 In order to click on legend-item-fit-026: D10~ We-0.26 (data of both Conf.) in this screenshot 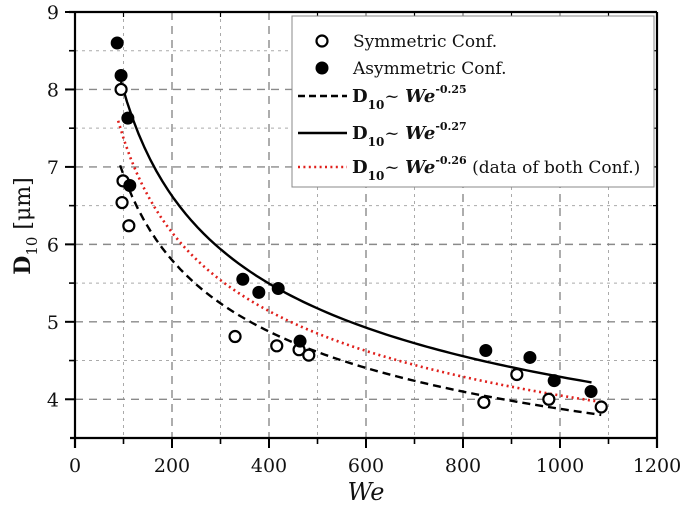, I will do `click(469, 168)`.